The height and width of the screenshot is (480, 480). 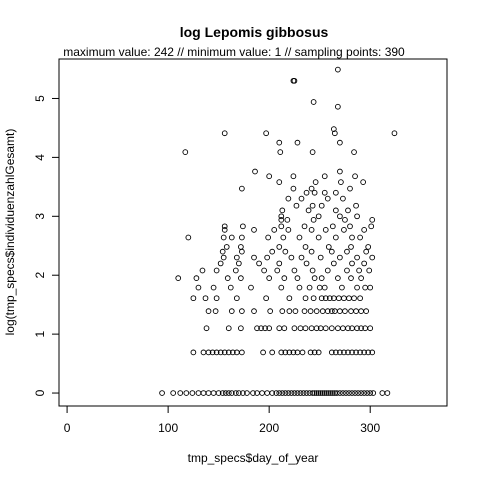 What do you see at coordinates (40, 157) in the screenshot?
I see `y-tick-label-4: 4` at bounding box center [40, 157].